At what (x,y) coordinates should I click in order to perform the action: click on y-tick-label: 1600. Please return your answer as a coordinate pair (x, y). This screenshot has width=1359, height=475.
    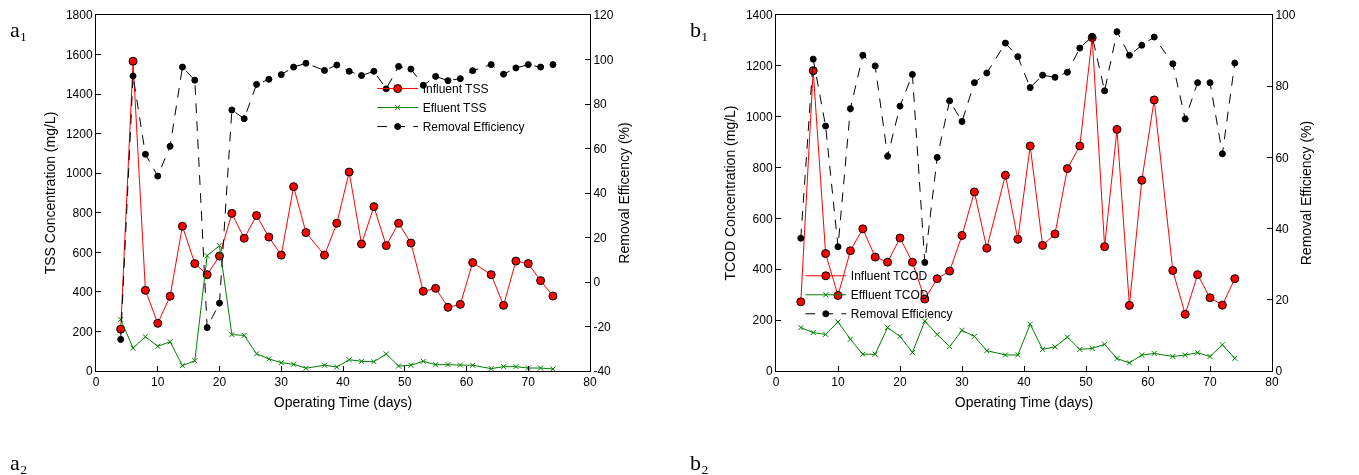
    Looking at the image, I should click on (79, 54).